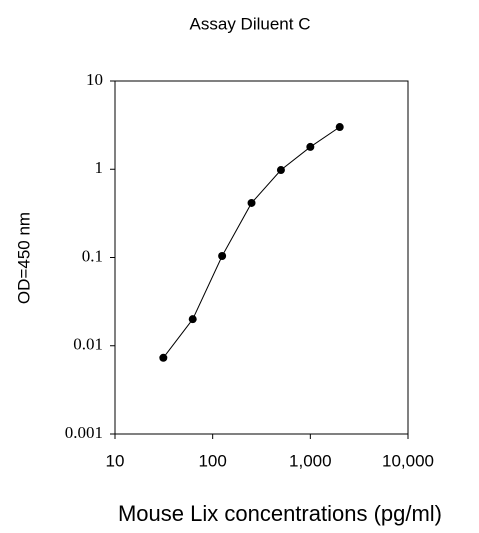  What do you see at coordinates (115, 460) in the screenshot?
I see `x-tick-label: 10` at bounding box center [115, 460].